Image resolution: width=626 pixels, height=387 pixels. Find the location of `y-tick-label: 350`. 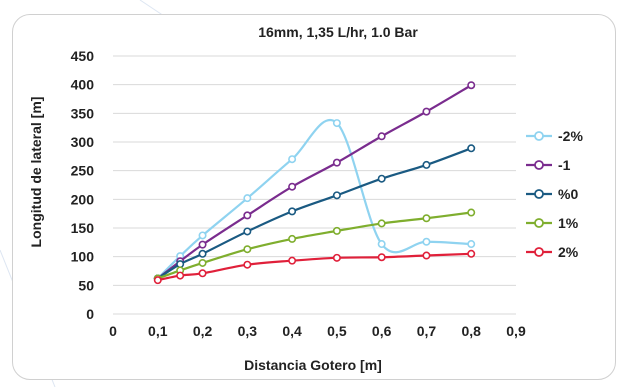

y-tick-label: 350 is located at coordinates (83, 113).